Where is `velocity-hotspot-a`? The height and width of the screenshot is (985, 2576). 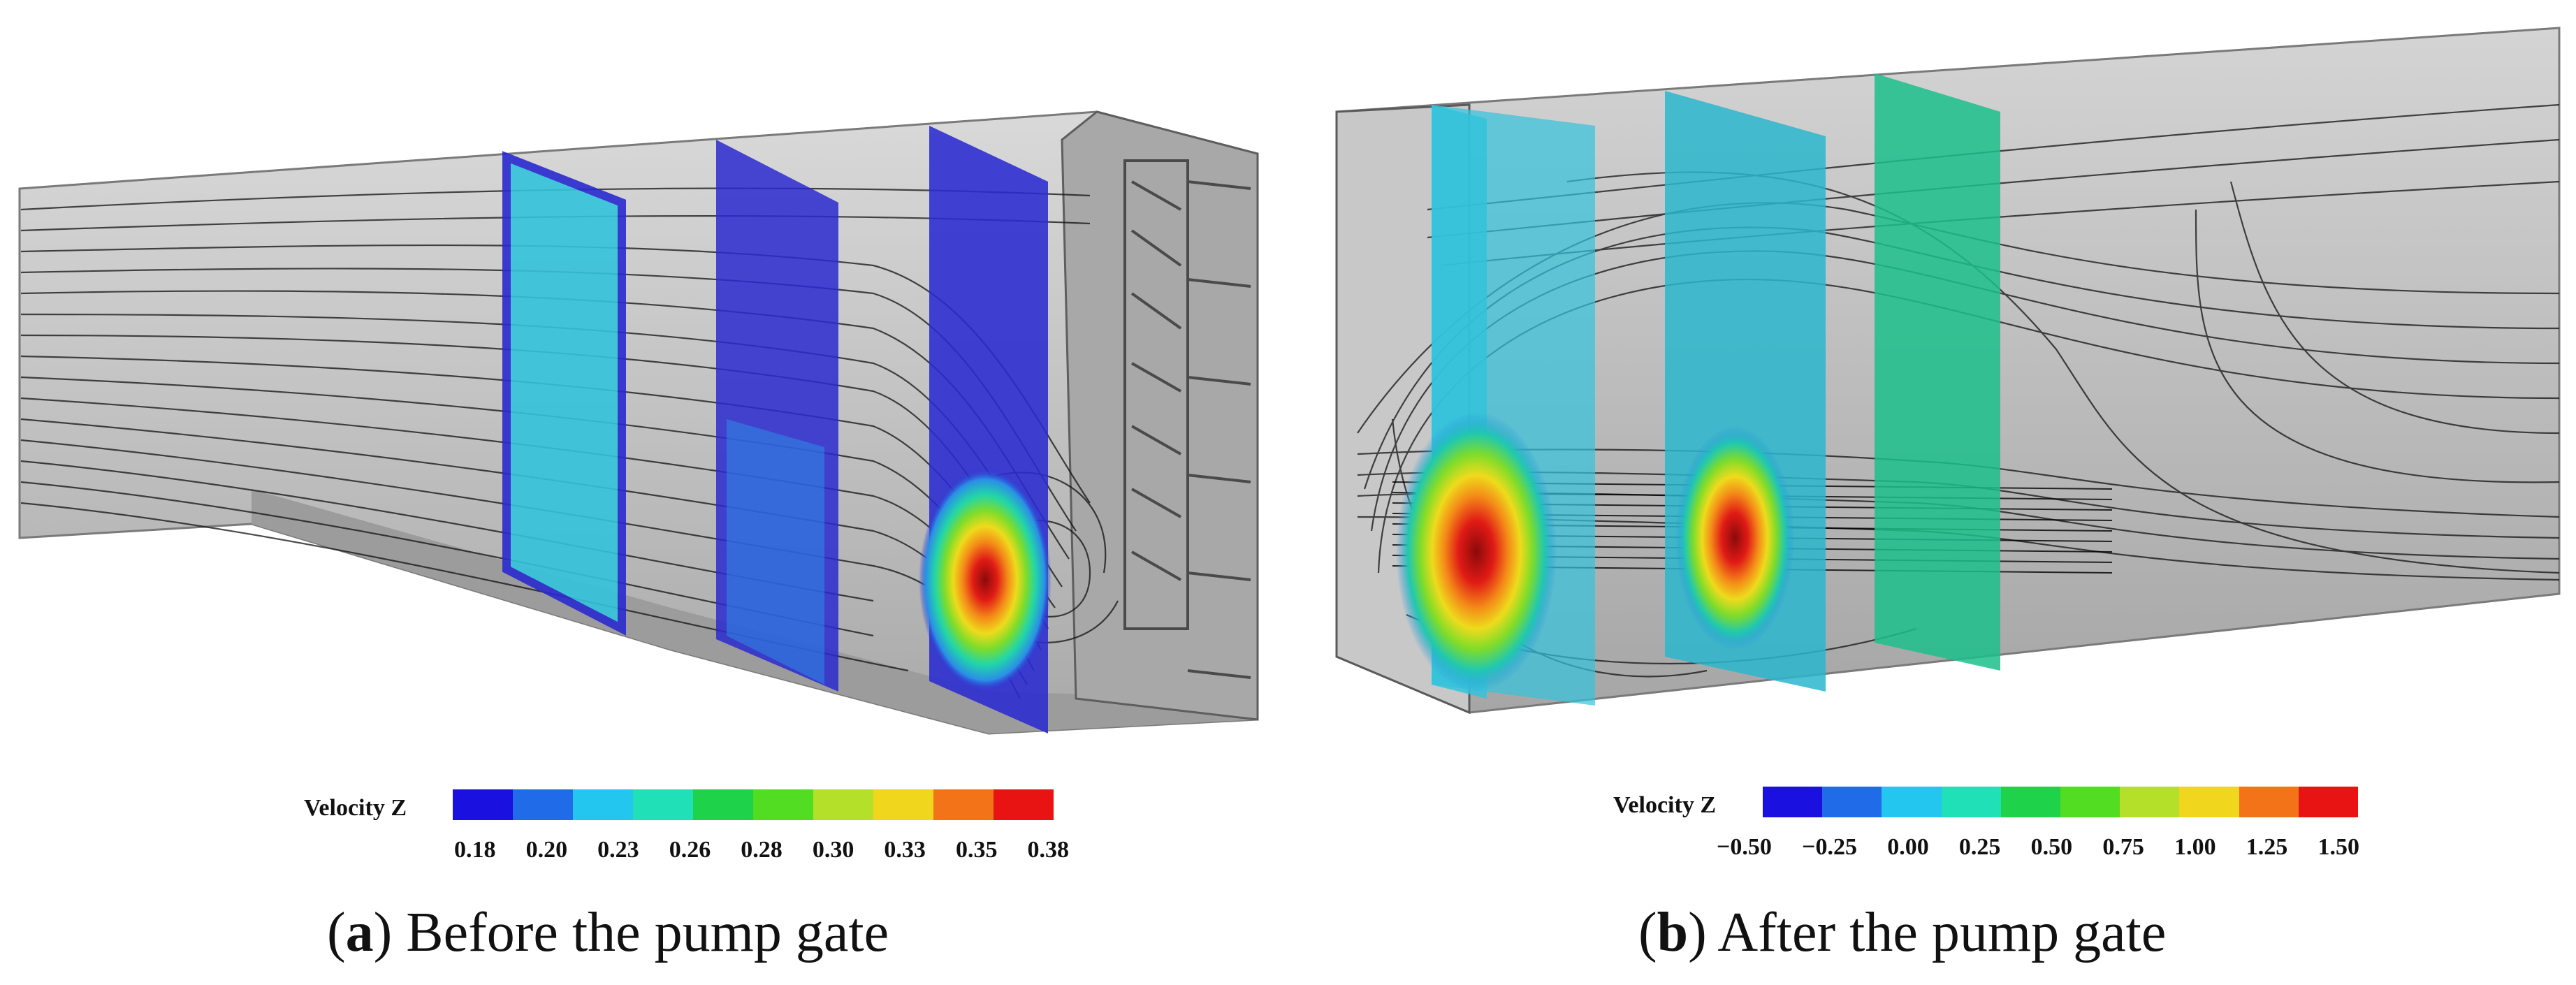
velocity-hotspot-a is located at coordinates (985, 580).